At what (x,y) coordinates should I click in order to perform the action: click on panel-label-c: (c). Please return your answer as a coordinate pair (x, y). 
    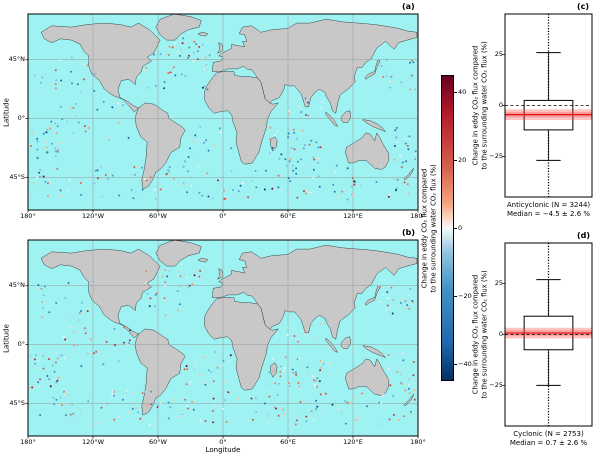
    Looking at the image, I should click on (583, 6).